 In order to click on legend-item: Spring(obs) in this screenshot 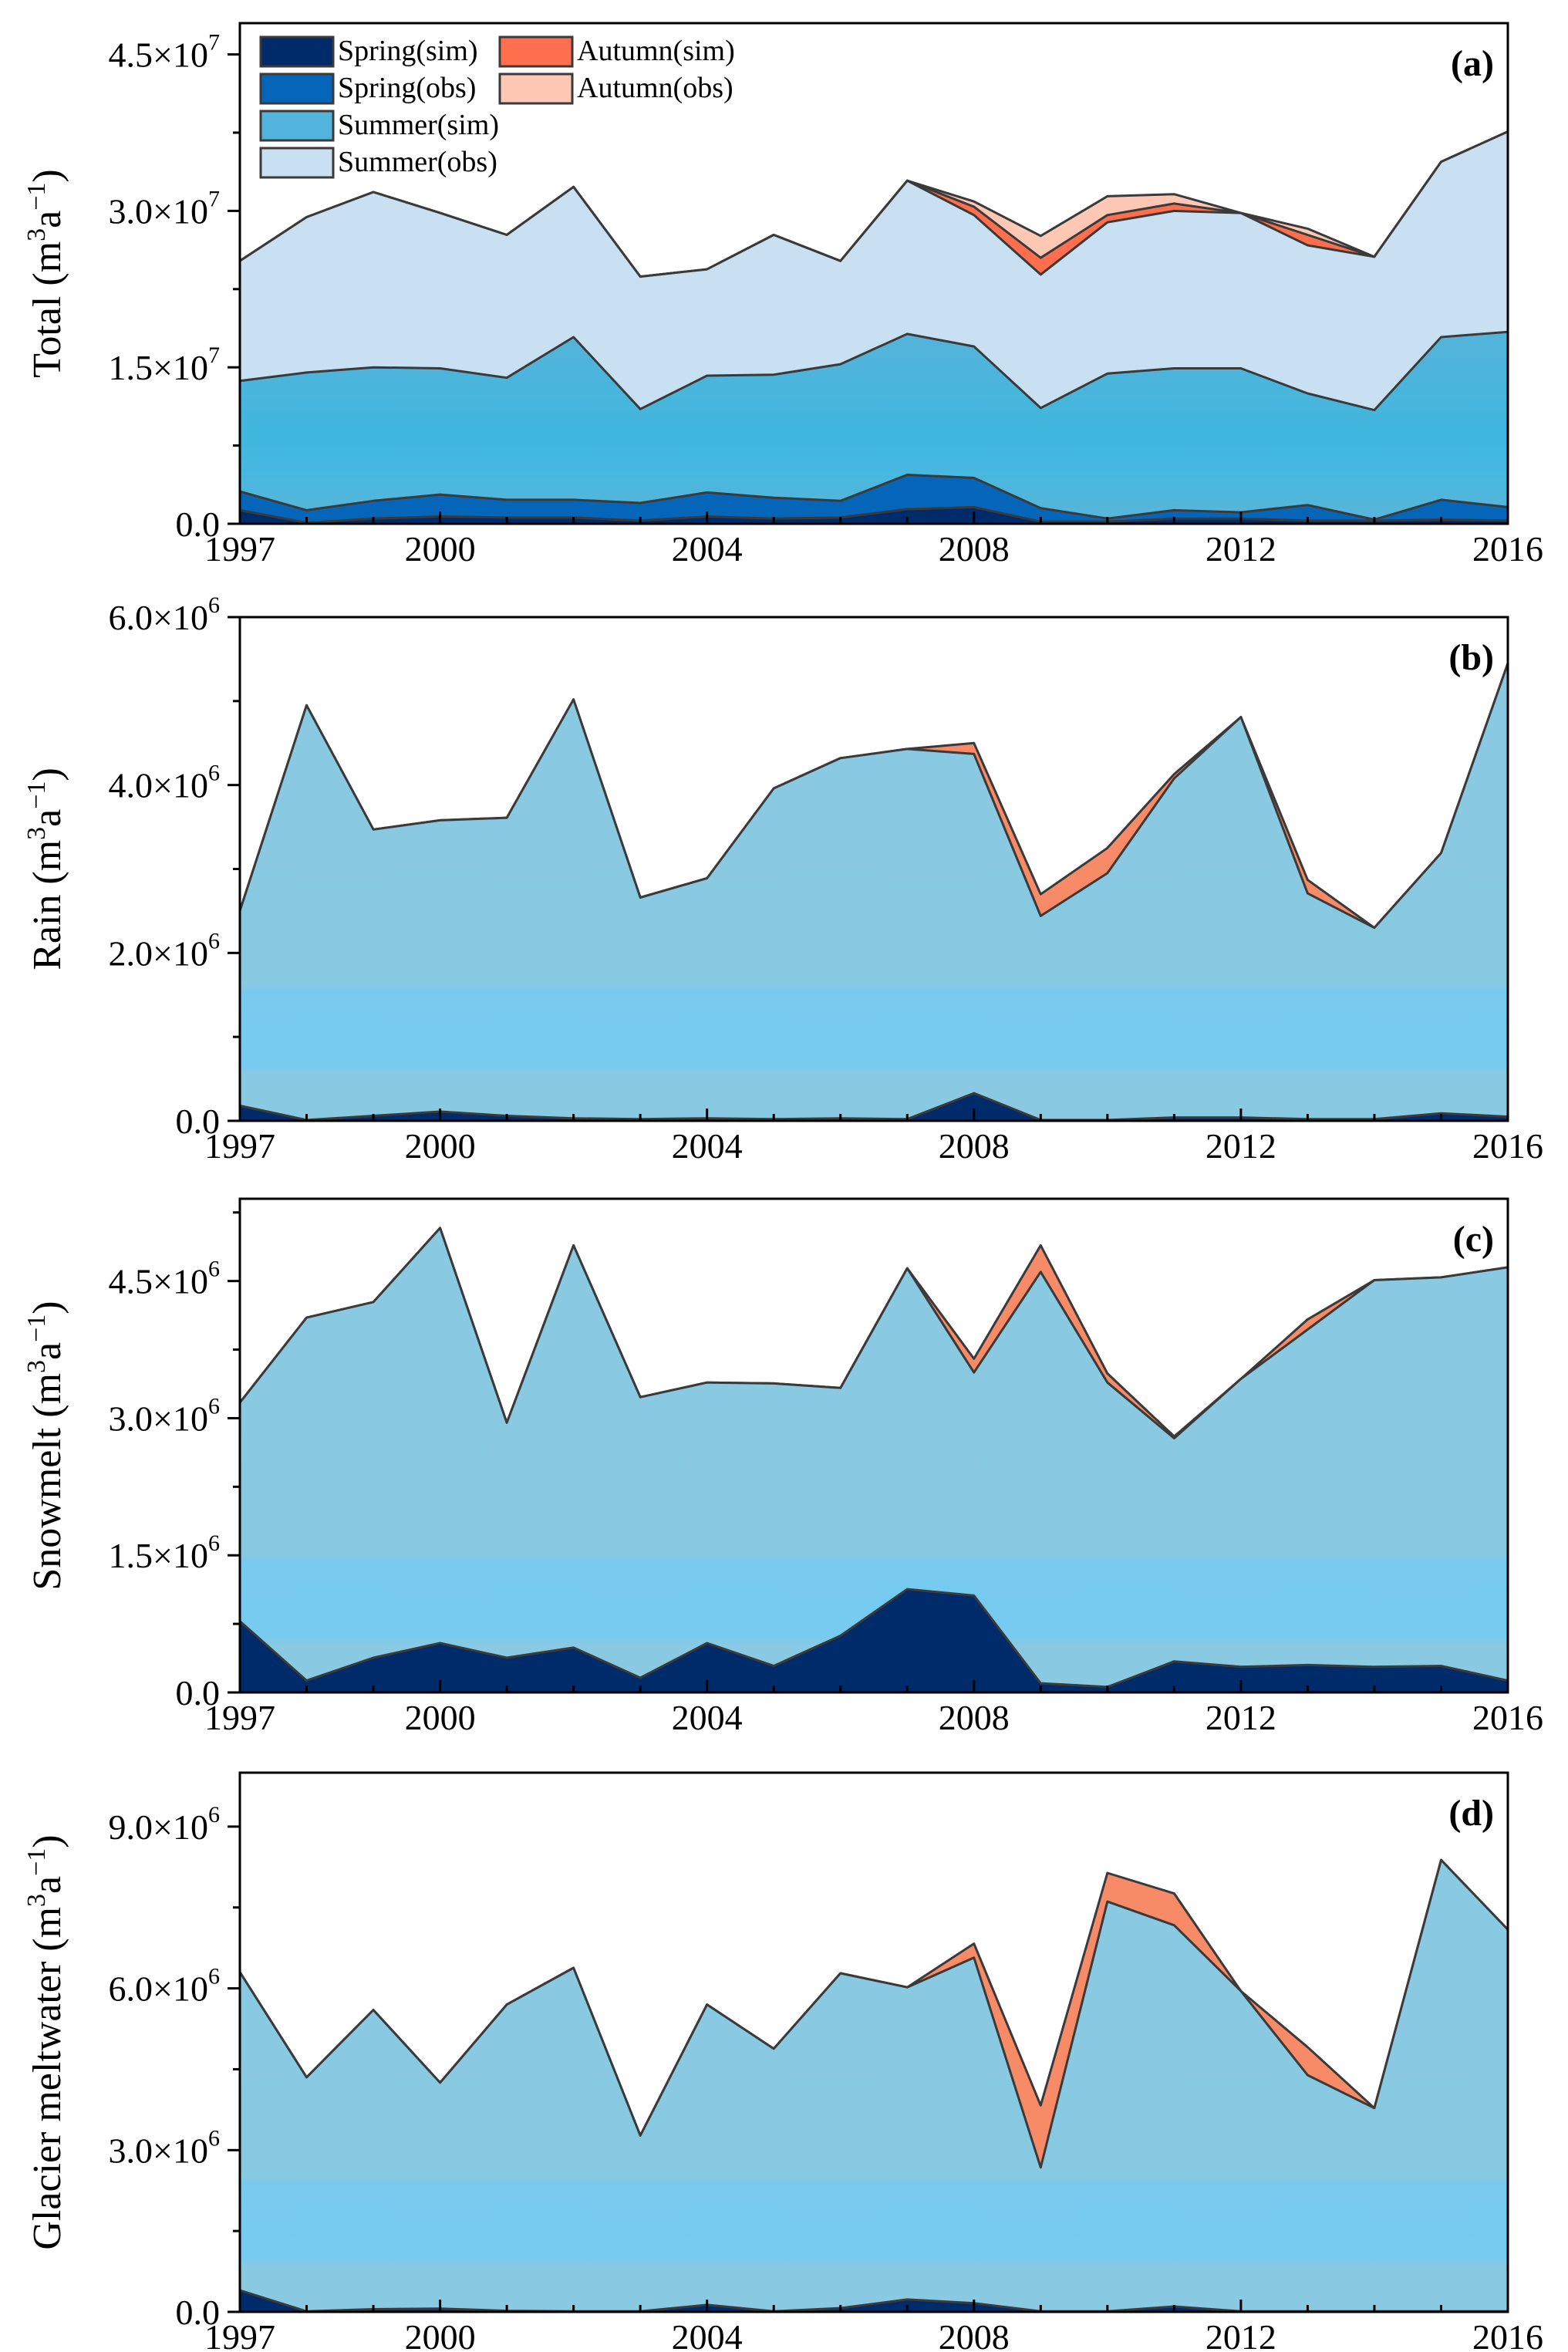, I will do `click(367, 88)`.